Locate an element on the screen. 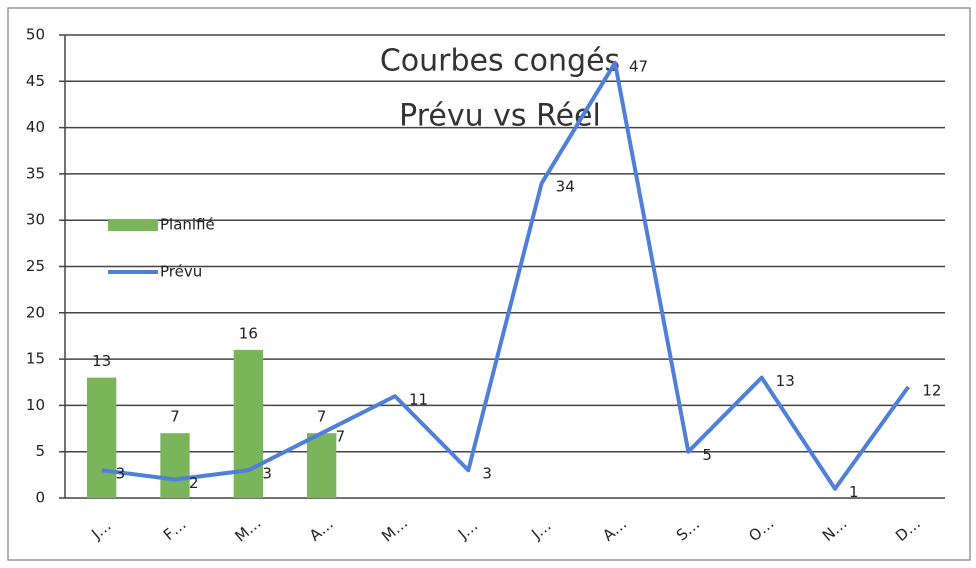 The image size is (976, 568). y-tick-label: 45 is located at coordinates (35, 81).